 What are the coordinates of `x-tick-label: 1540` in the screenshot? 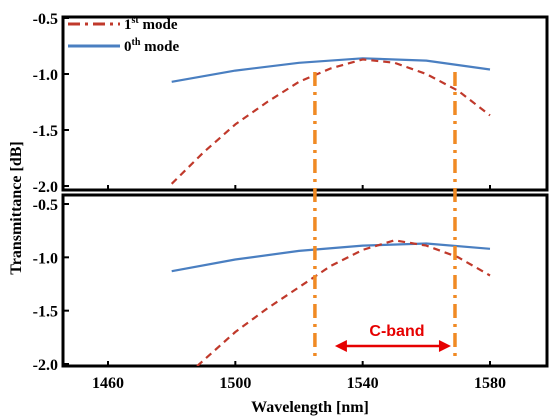 It's located at (363, 383).